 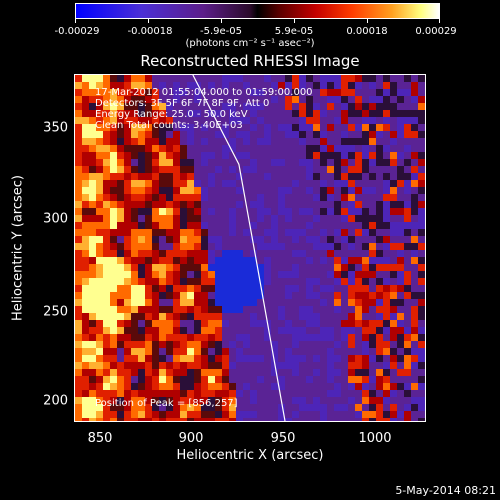 What do you see at coordinates (171, 114) in the screenshot?
I see `annotation-energy: Energy Range: 25.0 - 50.0 keV` at bounding box center [171, 114].